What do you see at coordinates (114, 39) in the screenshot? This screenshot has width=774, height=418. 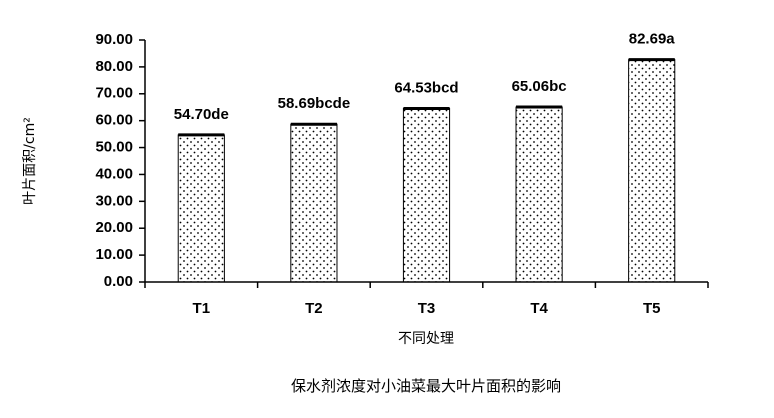 I see `y-tick-label: 90.00` at bounding box center [114, 39].